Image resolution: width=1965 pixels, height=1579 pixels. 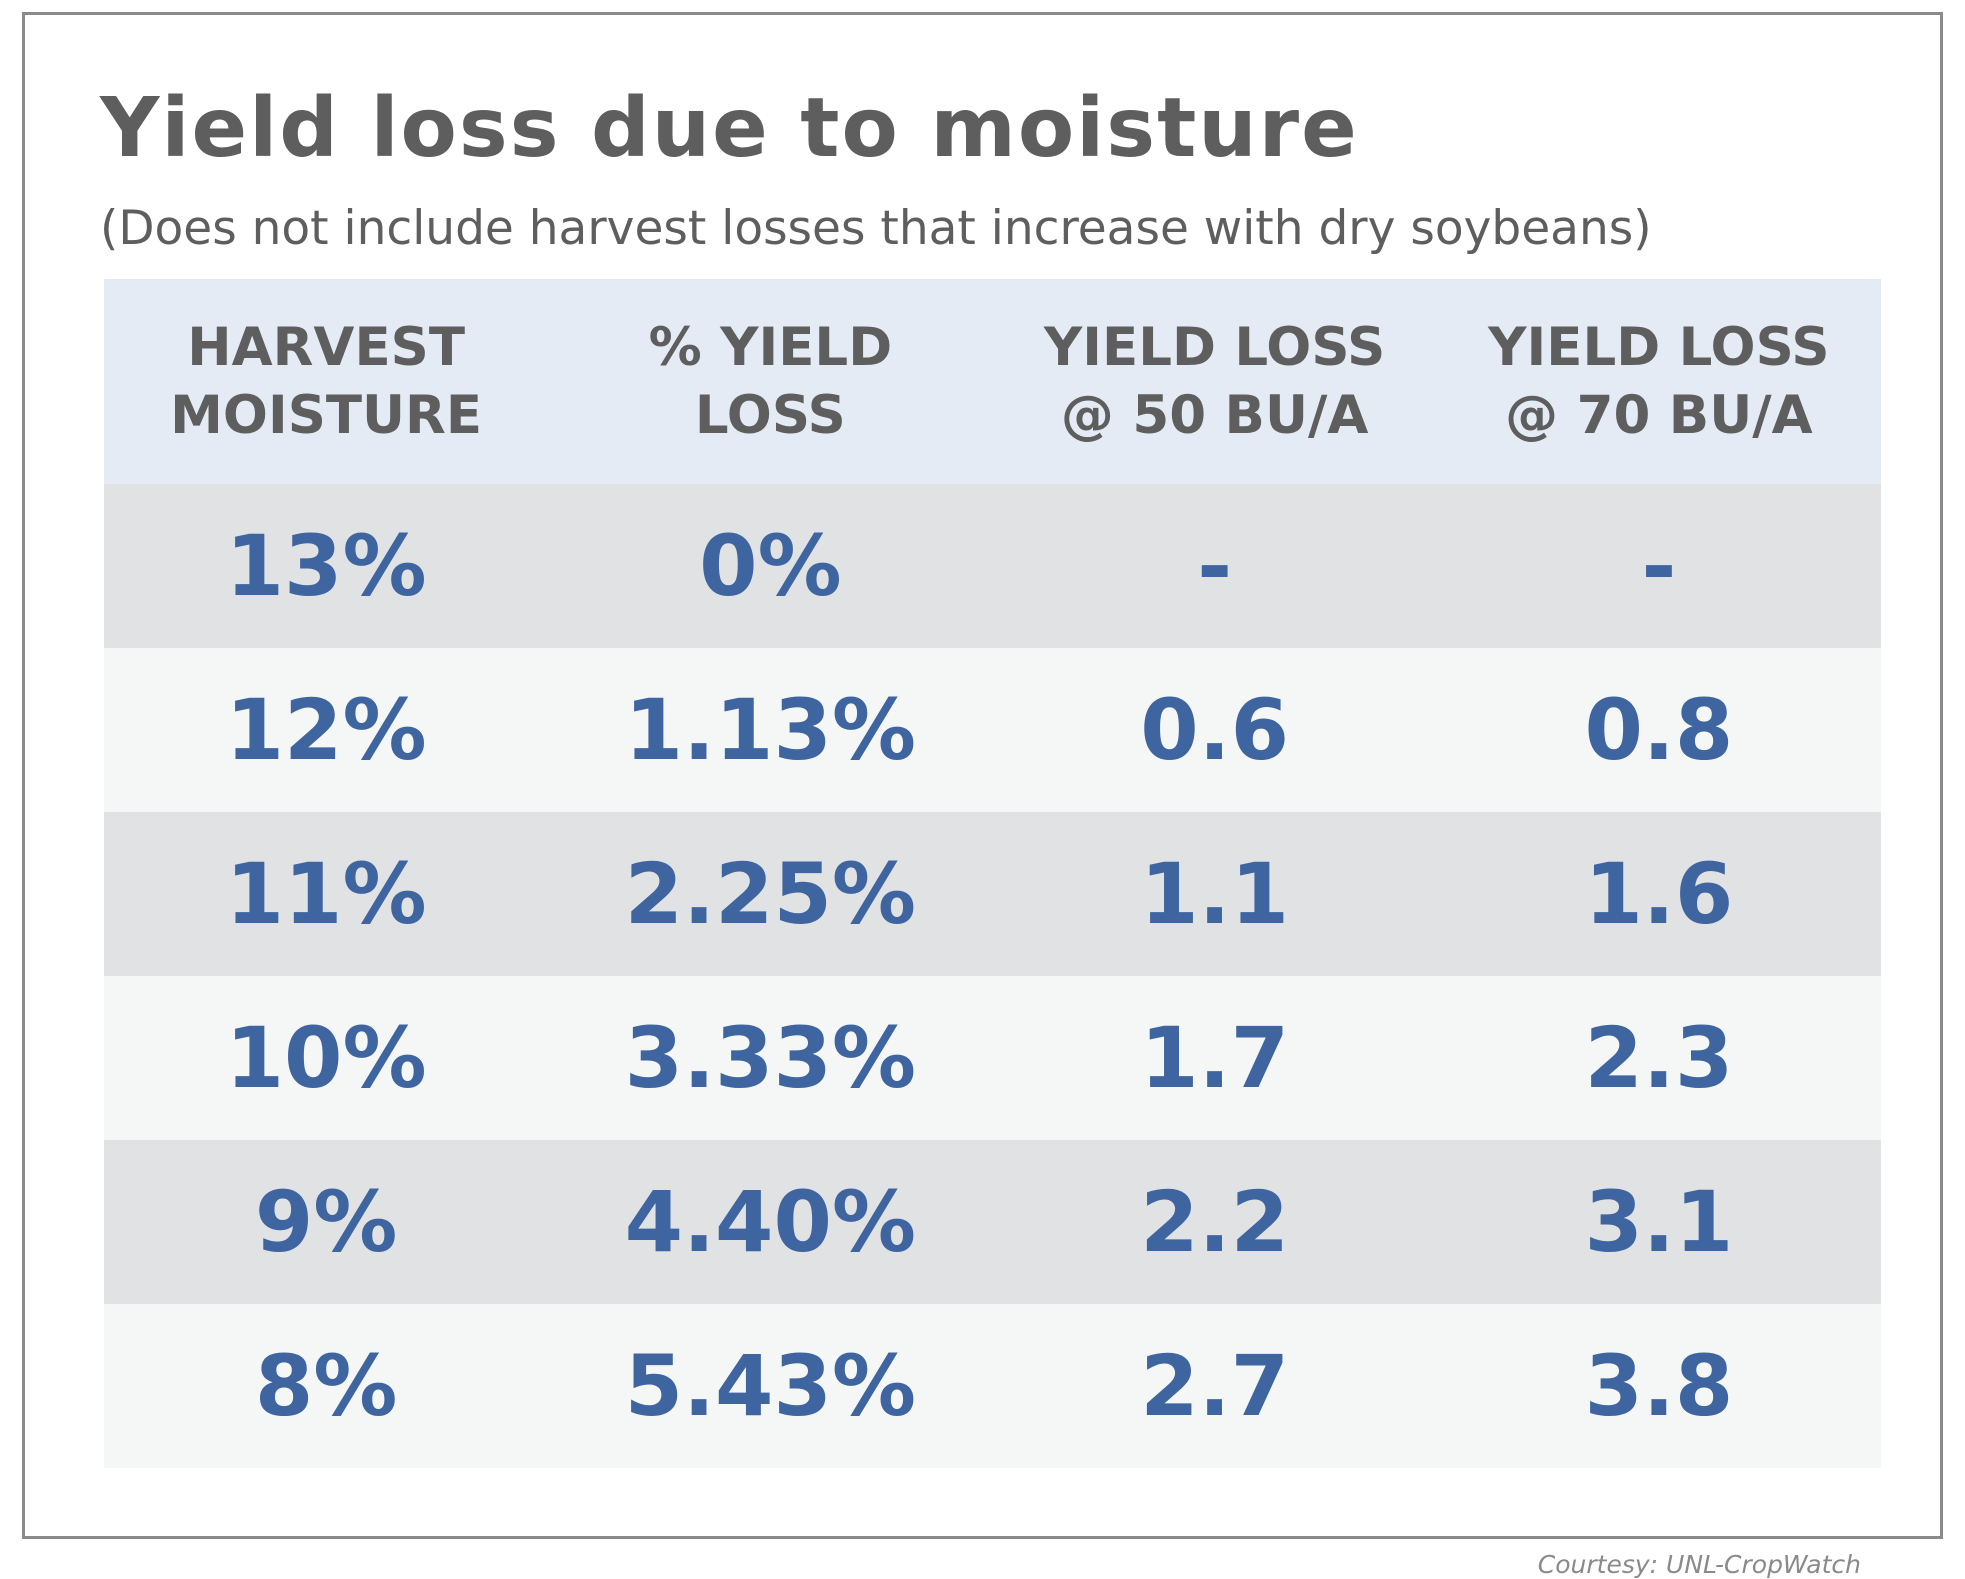 What do you see at coordinates (1658, 566) in the screenshot?
I see `table-cell-yield-loss-70: -` at bounding box center [1658, 566].